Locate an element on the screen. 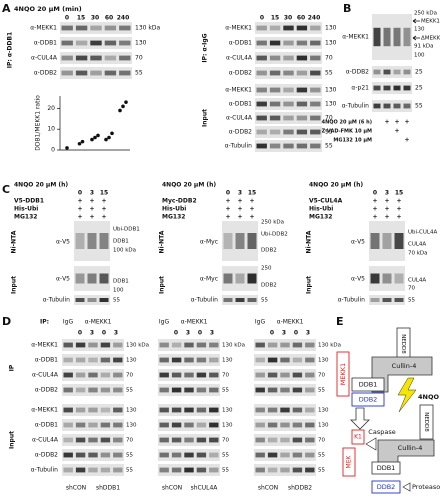 This screenshot has height=500, width=440. pulldown-label: Ni-NTA is located at coordinates (14, 241).